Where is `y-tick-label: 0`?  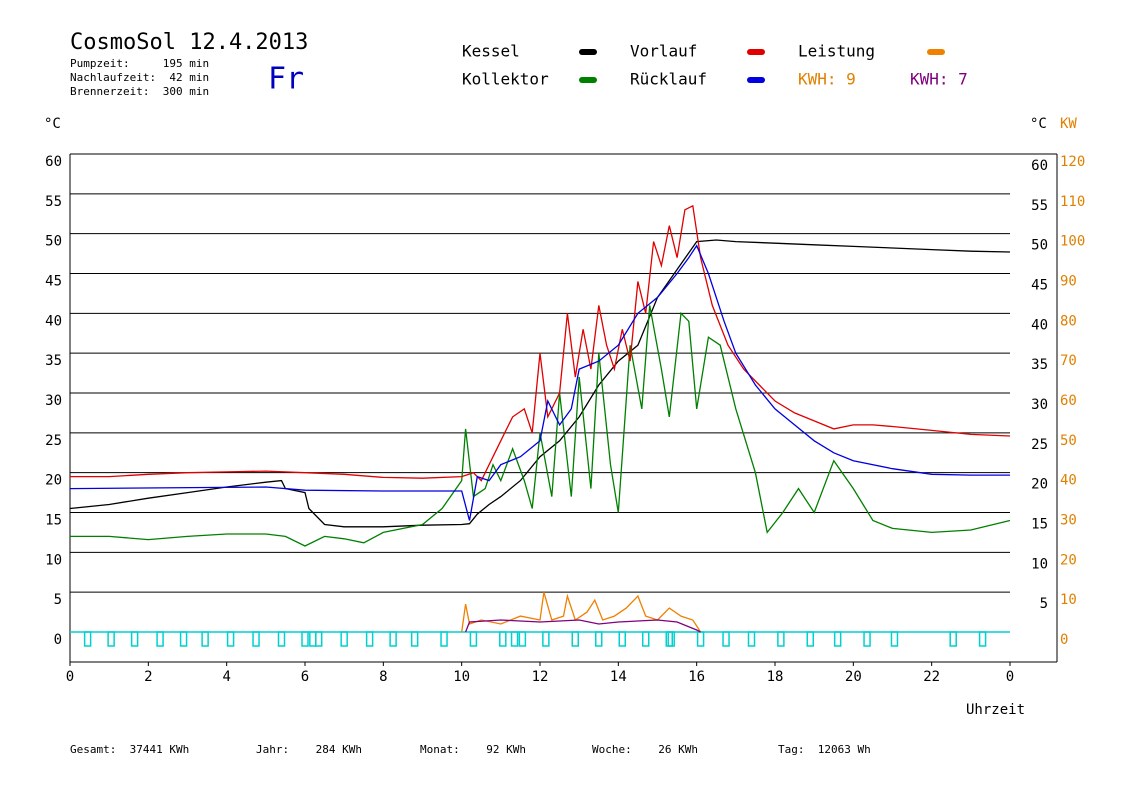
y-tick-label: 0 is located at coordinates (58, 640).